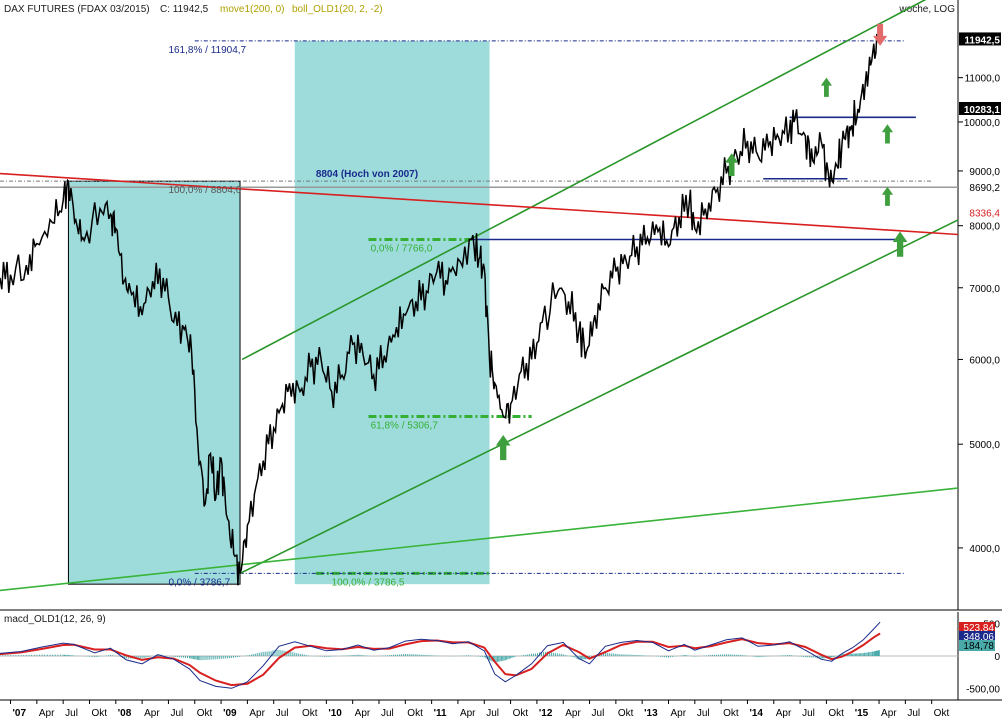  What do you see at coordinates (125, 713) in the screenshot?
I see `x-tick-label: '08` at bounding box center [125, 713].